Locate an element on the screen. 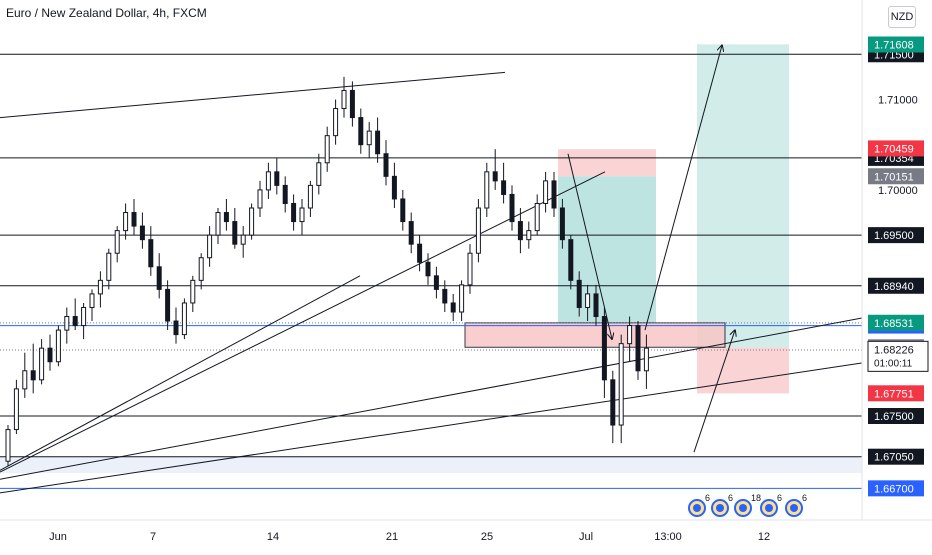 Image resolution: width=932 pixels, height=555 pixels. event-marker-3: 6 is located at coordinates (771, 505).